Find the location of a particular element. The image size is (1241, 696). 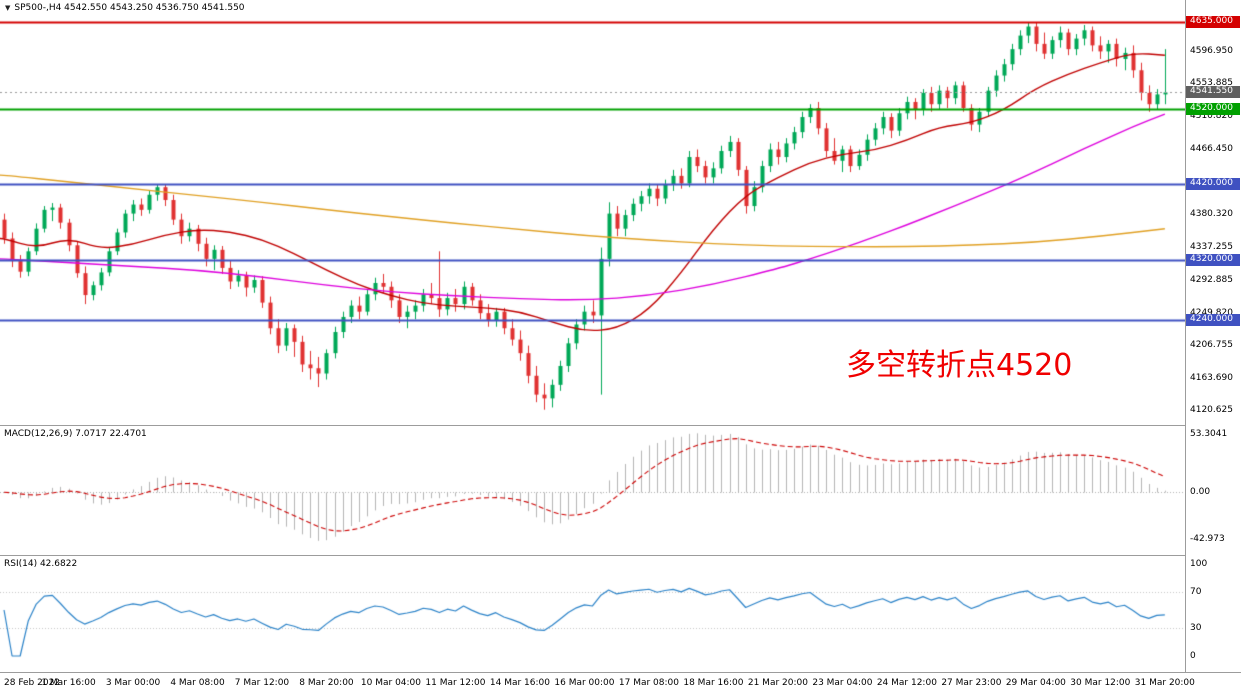

time-tick-label: 14 Mar 16:00 is located at coordinates (519, 683).